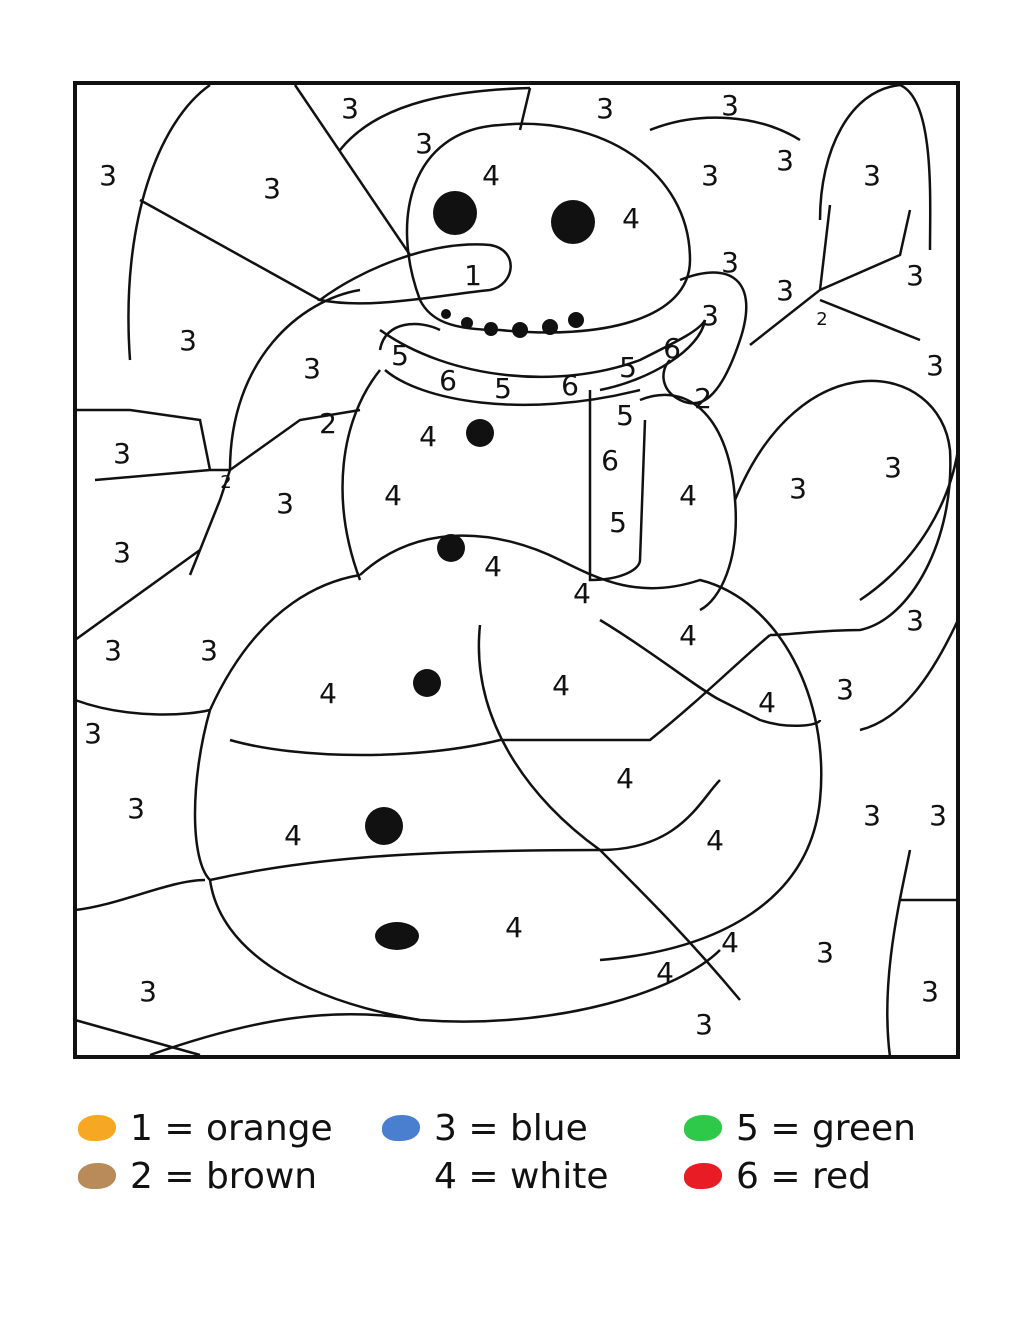 The height and width of the screenshot is (1325, 1024). Describe the element at coordinates (473, 275) in the screenshot. I see `region-number: 1` at that location.